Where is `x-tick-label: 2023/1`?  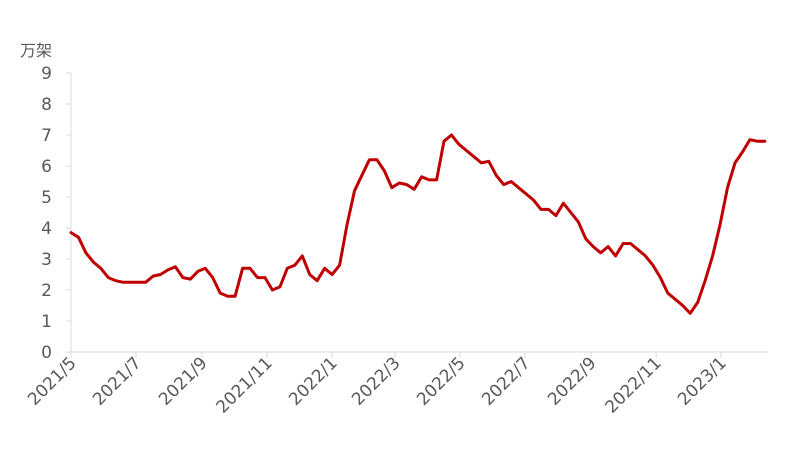 x-tick-label: 2023/1 is located at coordinates (702, 381).